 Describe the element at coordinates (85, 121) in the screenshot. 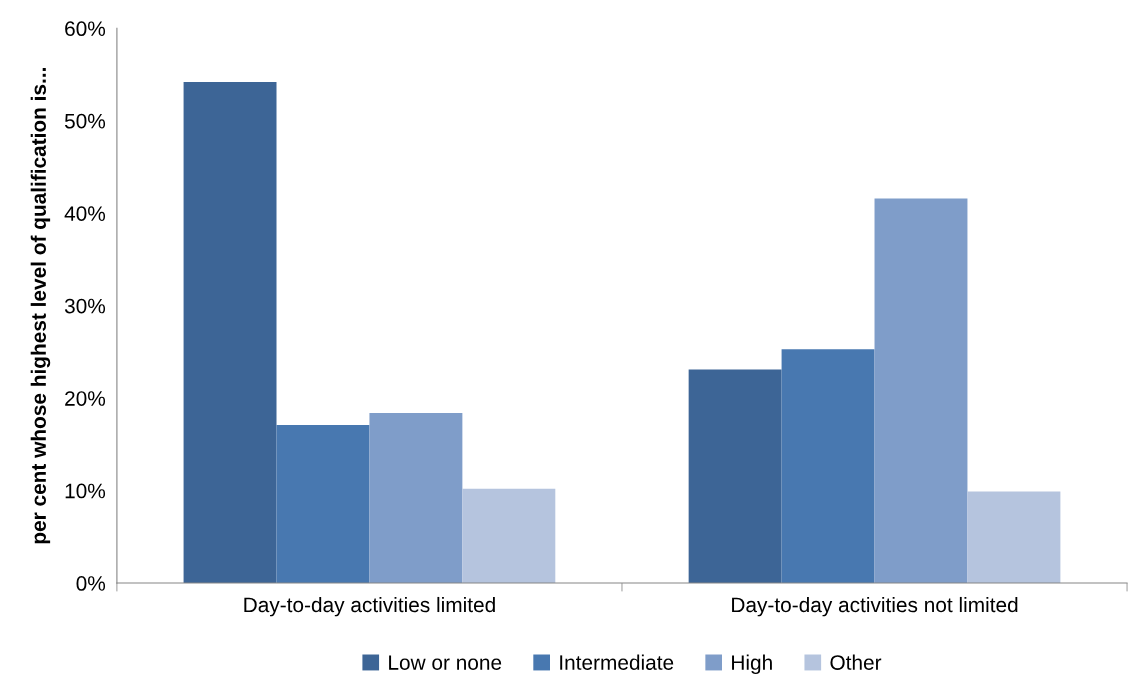

I see `y-tick-label: 50%` at that location.